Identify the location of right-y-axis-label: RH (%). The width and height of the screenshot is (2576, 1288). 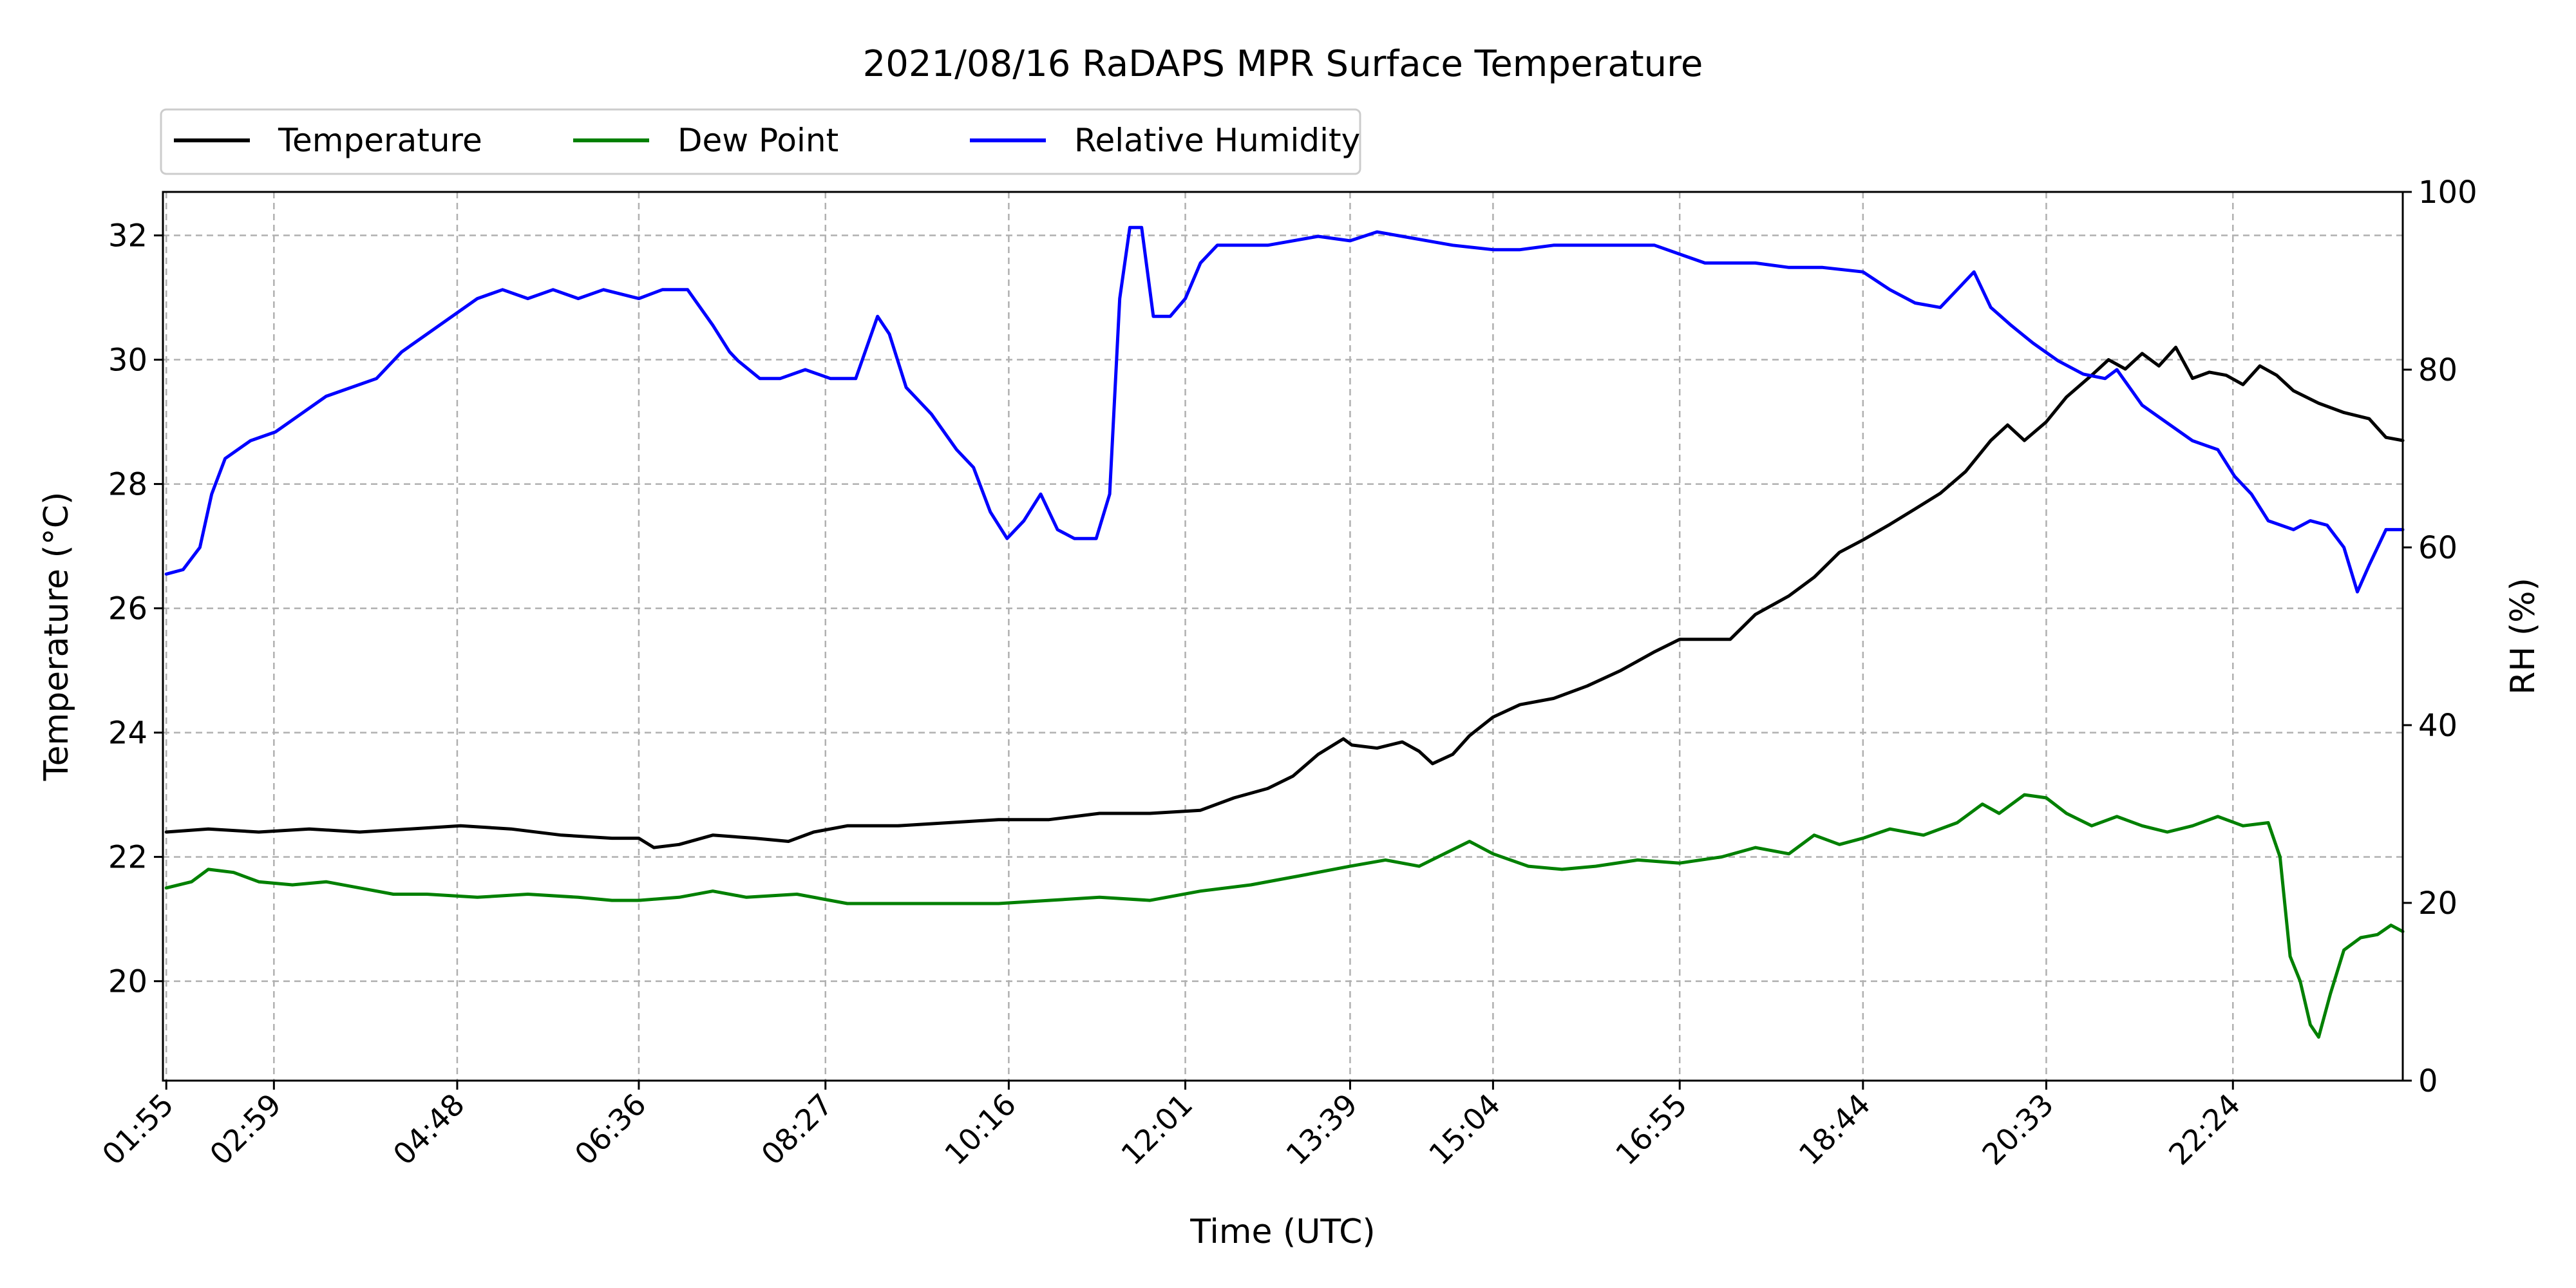
(2524, 636).